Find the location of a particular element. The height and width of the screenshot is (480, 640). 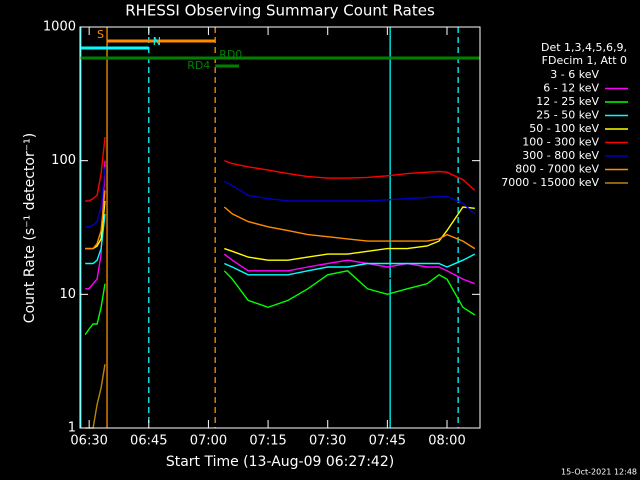

flag-label: N is located at coordinates (157, 41).